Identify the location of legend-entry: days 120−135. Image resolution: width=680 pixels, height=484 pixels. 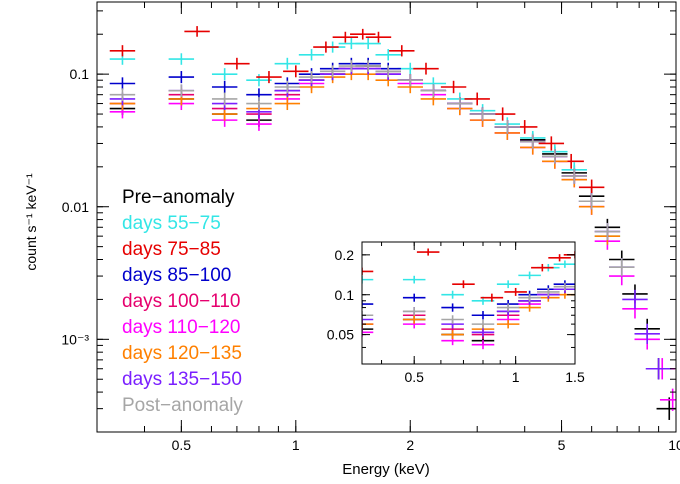
(182, 353).